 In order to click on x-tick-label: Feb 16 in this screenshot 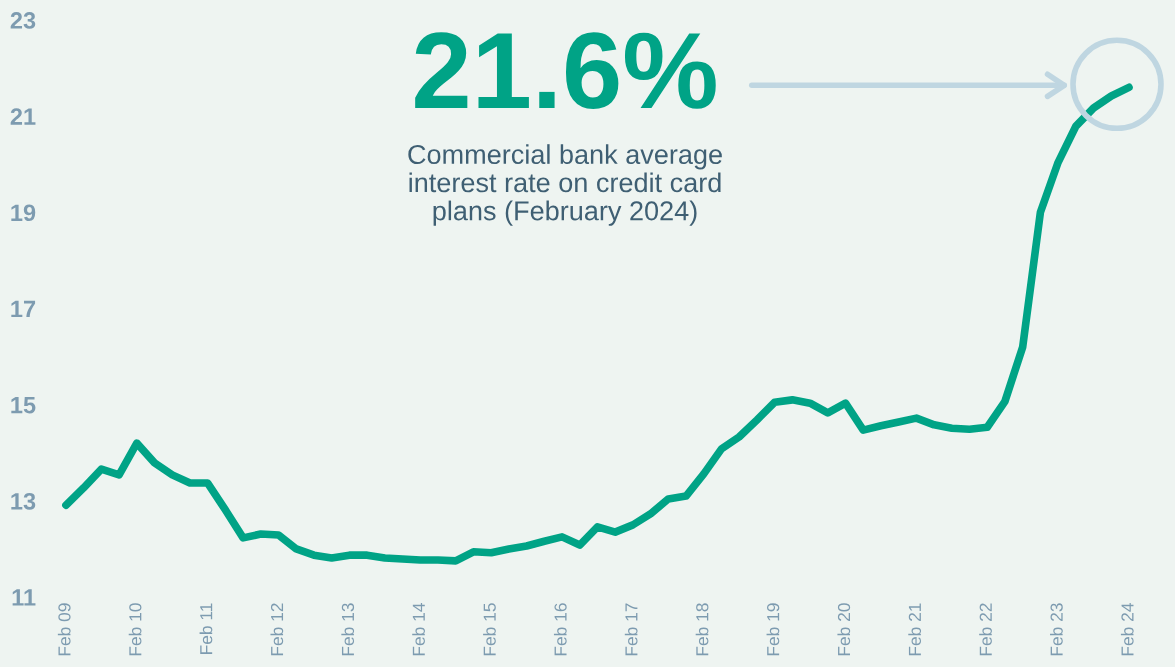, I will do `click(560, 629)`.